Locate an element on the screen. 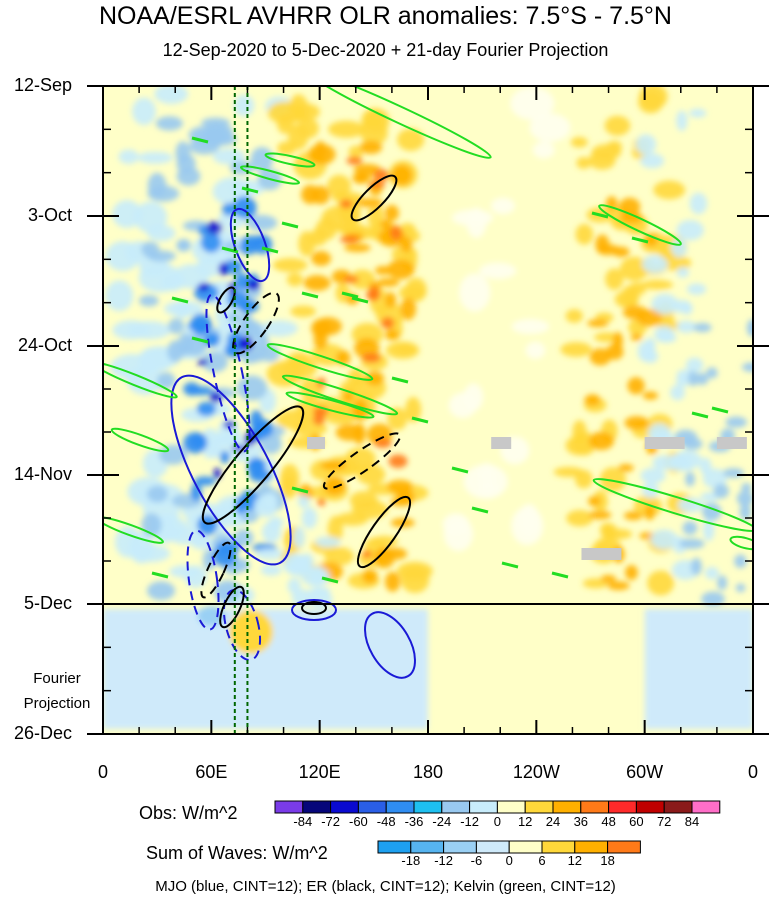 Image resolution: width=771 pixels, height=900 pixels. obs-colorbar-tick-label: 48 is located at coordinates (608, 821).